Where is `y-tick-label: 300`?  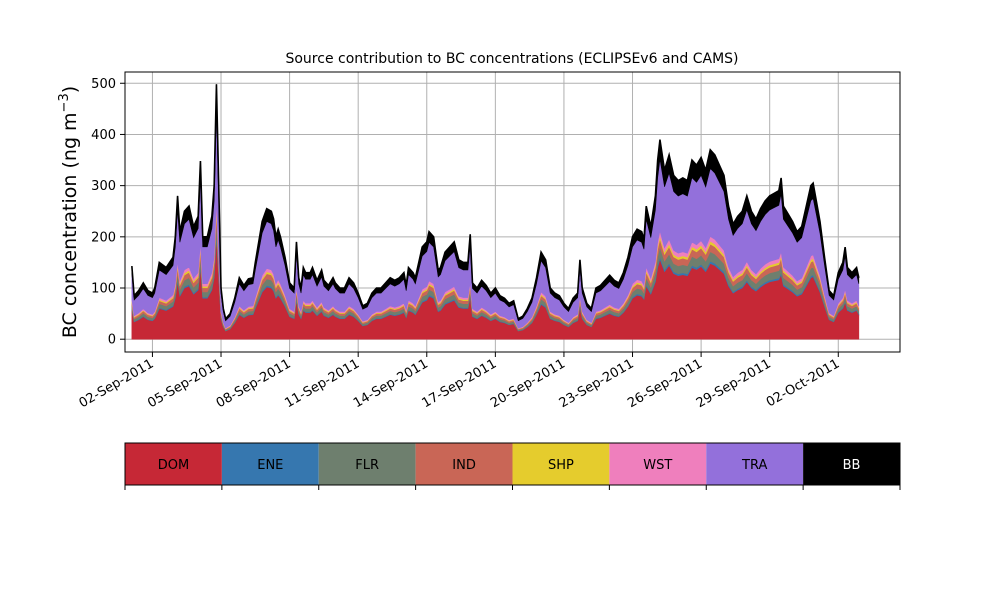 y-tick-label: 300 is located at coordinates (103, 186).